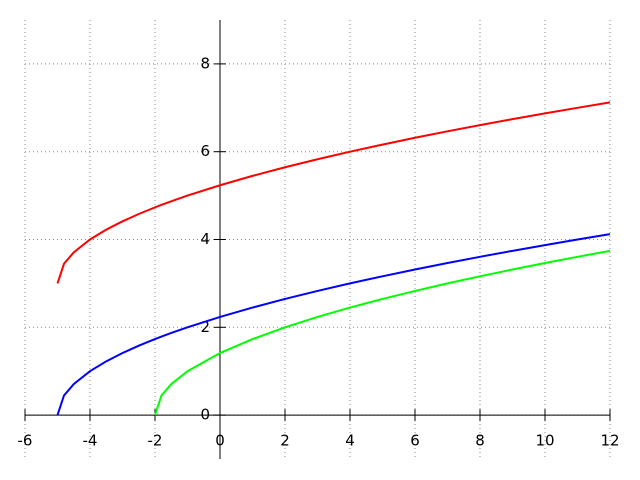  What do you see at coordinates (205, 415) in the screenshot?
I see `y-tick-label: 0` at bounding box center [205, 415].